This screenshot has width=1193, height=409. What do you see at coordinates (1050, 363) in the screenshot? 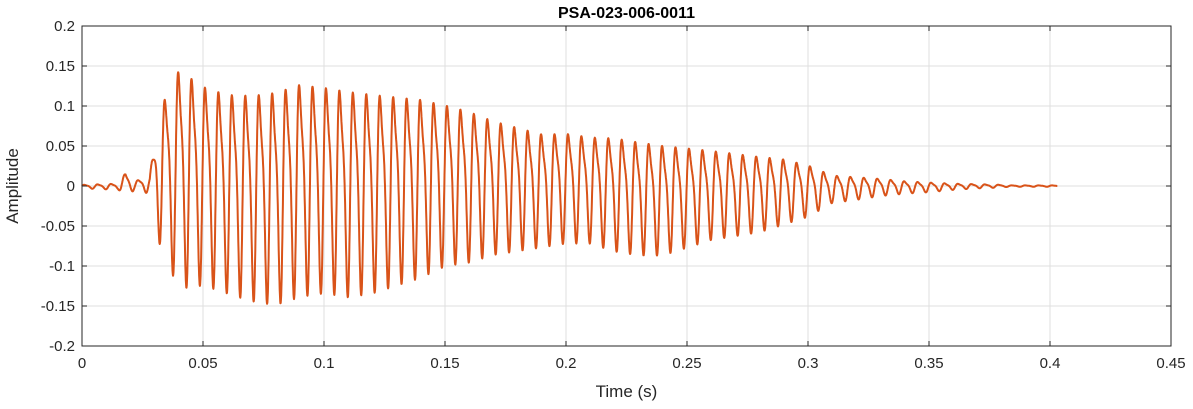
I see `x-tick-label: 0.4` at bounding box center [1050, 363].